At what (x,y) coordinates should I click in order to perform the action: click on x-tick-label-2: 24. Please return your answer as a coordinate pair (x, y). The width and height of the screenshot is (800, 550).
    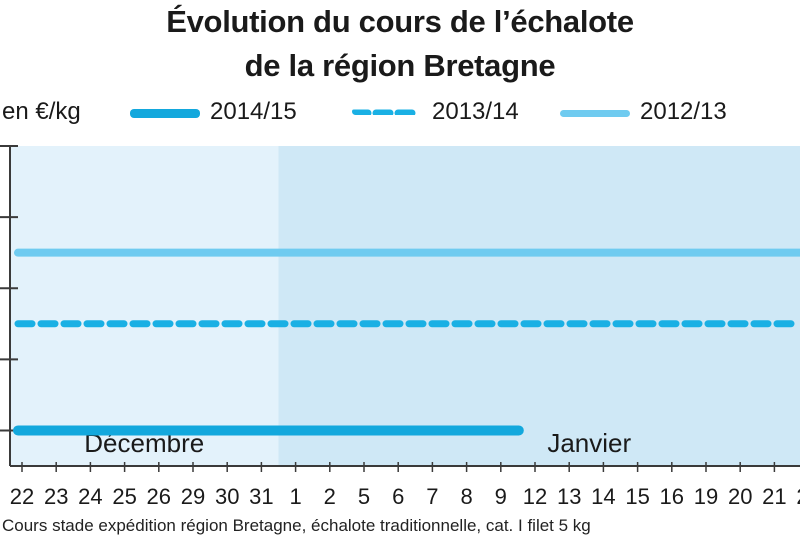
    Looking at the image, I should click on (90, 496).